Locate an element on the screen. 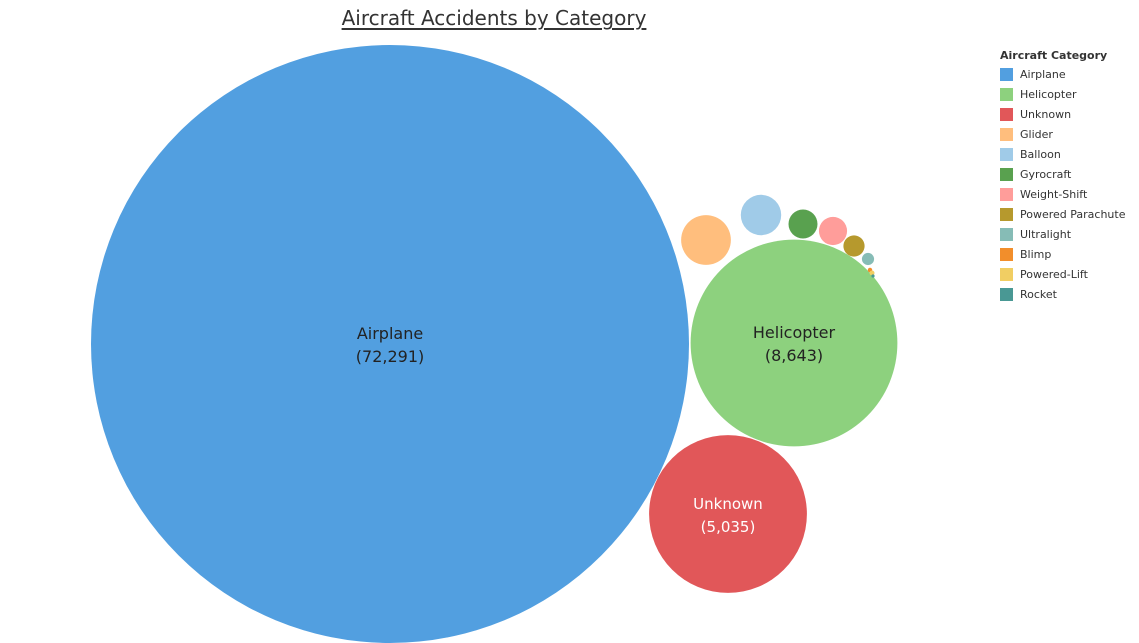  legend-label: Balloon is located at coordinates (1040, 154).